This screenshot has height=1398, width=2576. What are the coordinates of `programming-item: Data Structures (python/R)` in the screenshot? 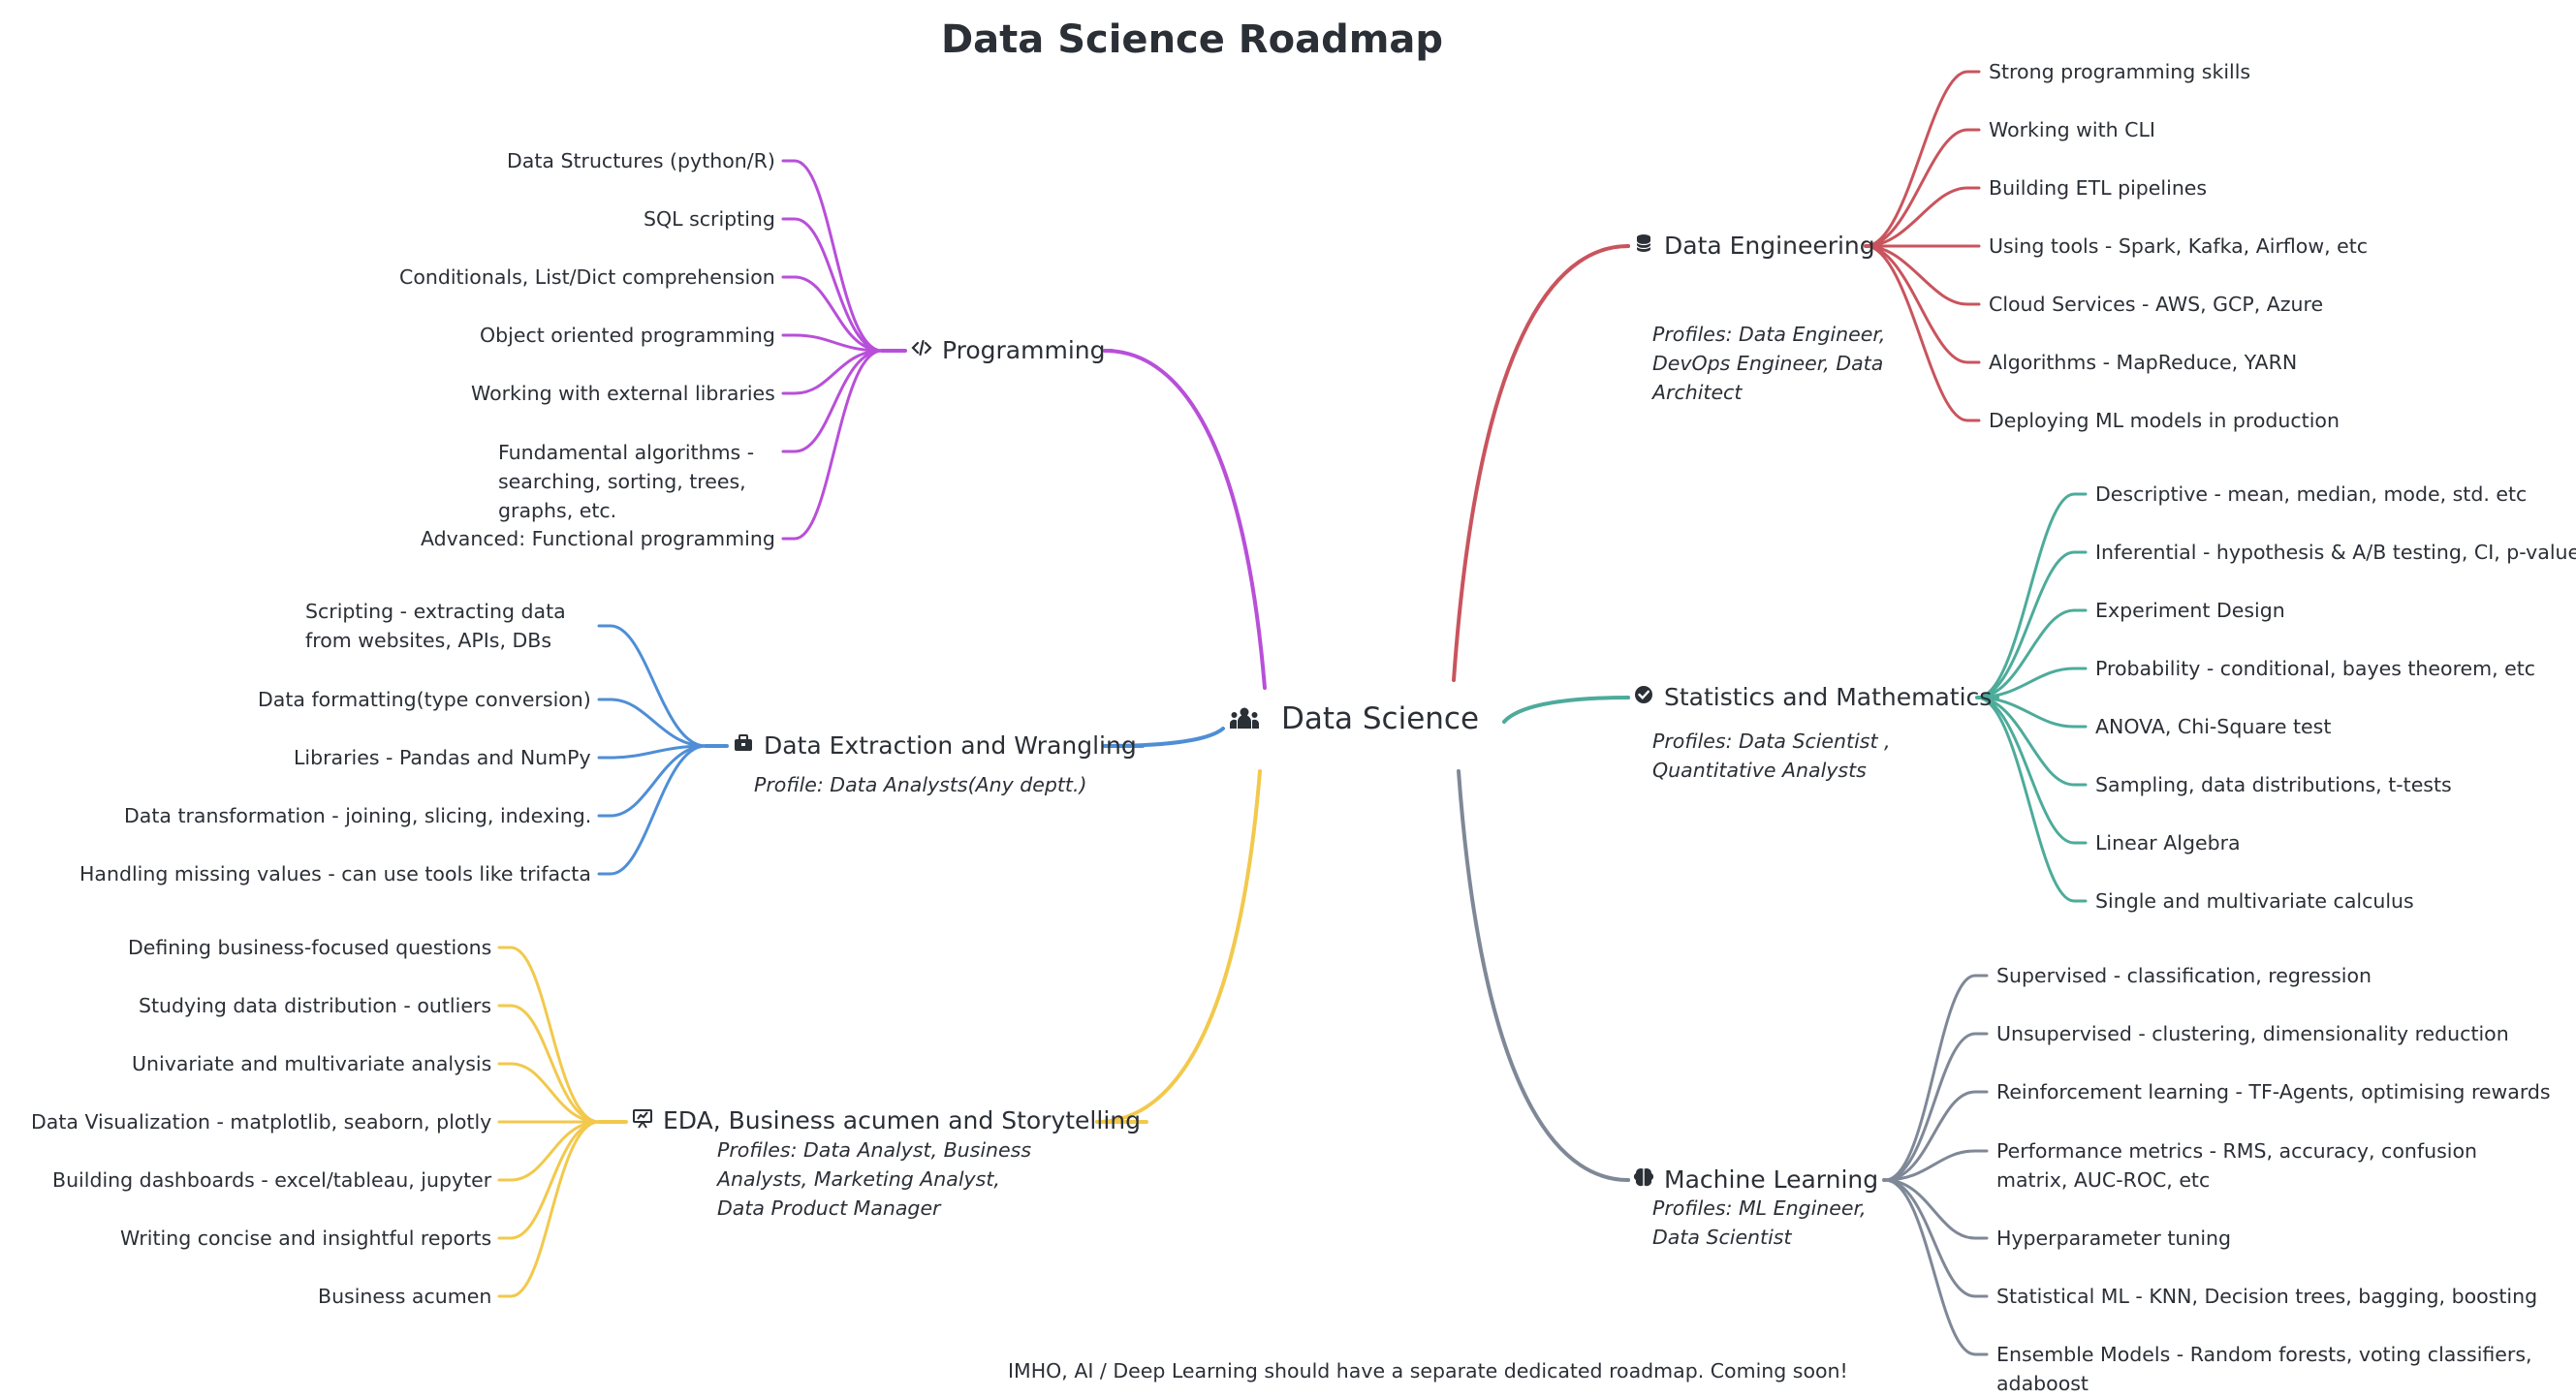 It's located at (641, 161).